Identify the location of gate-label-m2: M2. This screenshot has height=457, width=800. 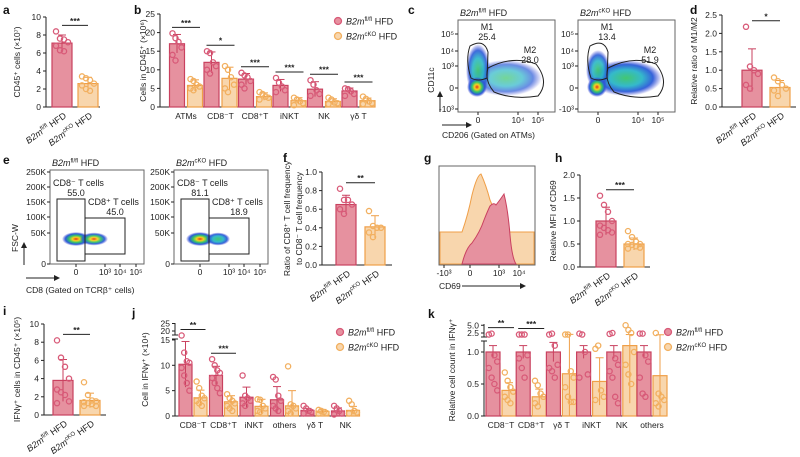
(650, 50).